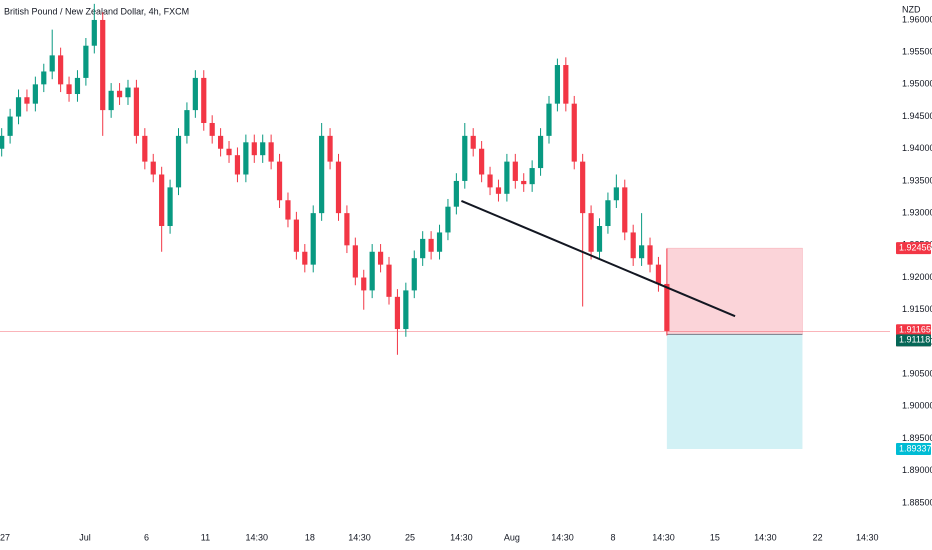 This screenshot has height=550, width=932. I want to click on x-tick-label: 15, so click(715, 537).